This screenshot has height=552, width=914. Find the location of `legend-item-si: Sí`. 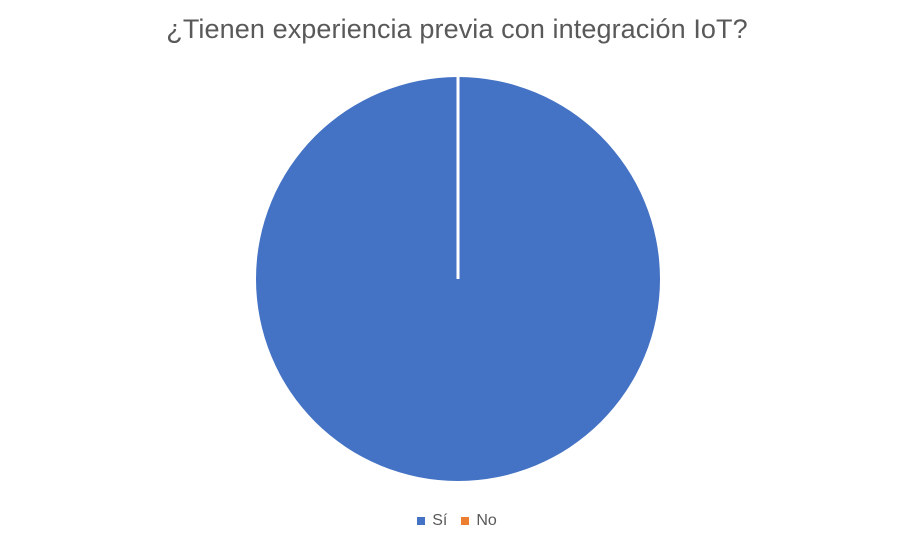

legend-item-si: Sí is located at coordinates (432, 521).